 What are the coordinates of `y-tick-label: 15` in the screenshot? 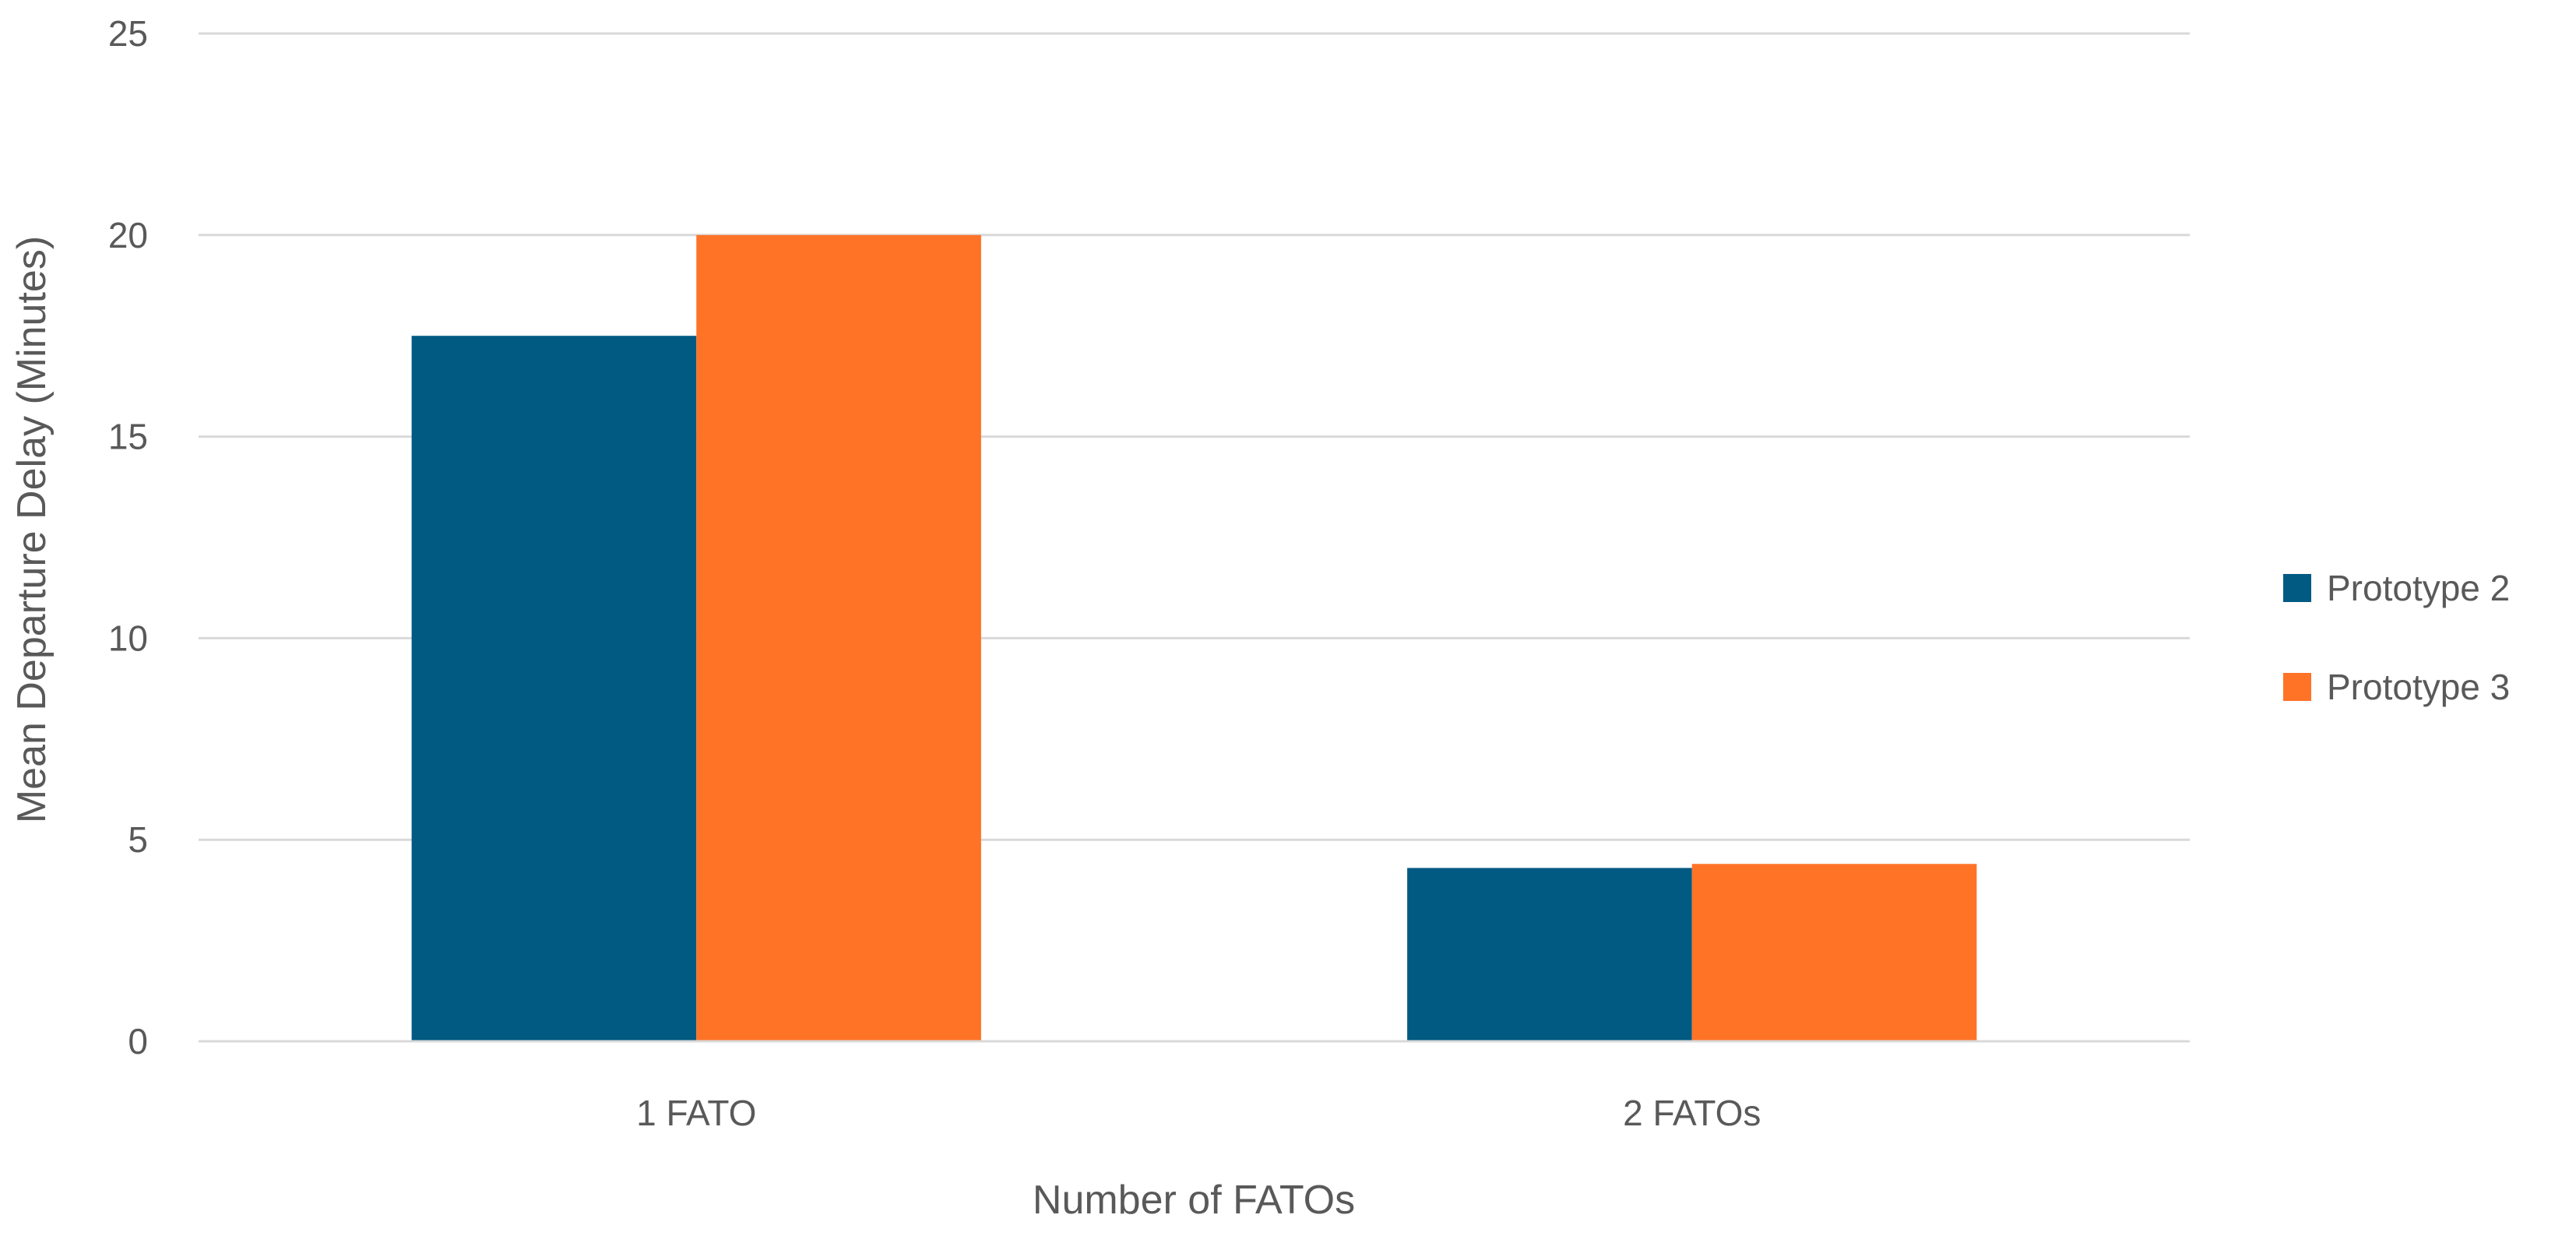 It's located at (128, 437).